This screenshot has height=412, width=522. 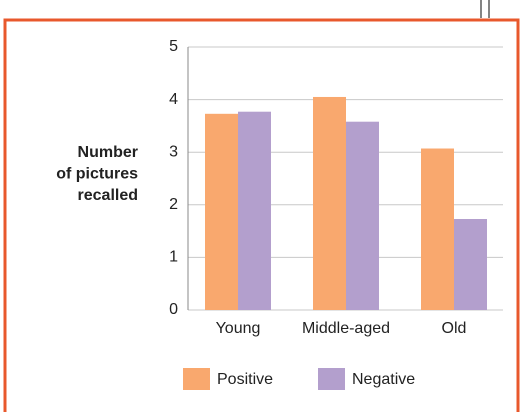 What do you see at coordinates (108, 152) in the screenshot?
I see `y-axis-label: Number` at bounding box center [108, 152].